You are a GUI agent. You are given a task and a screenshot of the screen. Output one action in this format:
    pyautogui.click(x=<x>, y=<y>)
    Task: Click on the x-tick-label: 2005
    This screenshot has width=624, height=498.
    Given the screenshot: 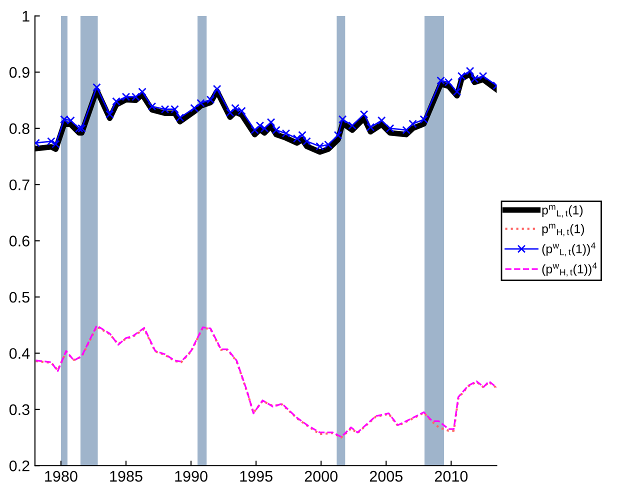 What is the action you would take?
    pyautogui.click(x=386, y=476)
    